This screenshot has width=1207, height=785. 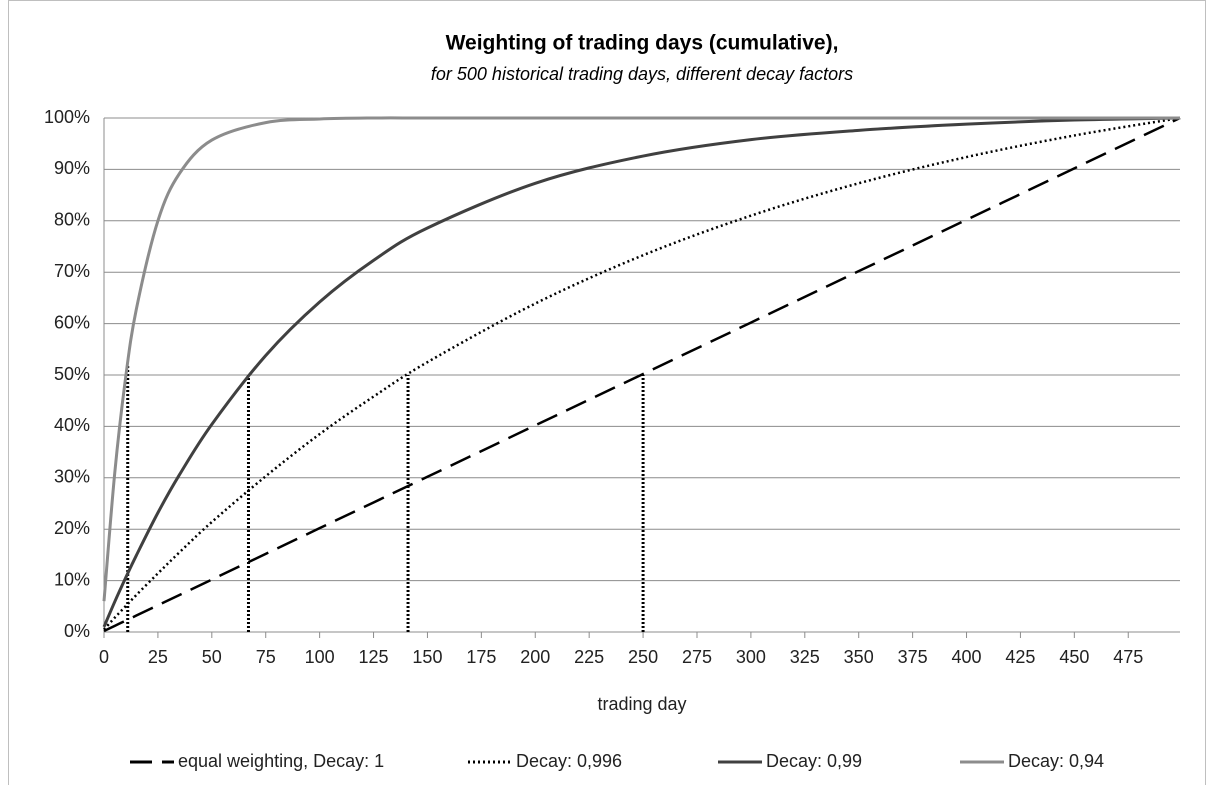 I want to click on y-tick-label: 70%, so click(x=72, y=271).